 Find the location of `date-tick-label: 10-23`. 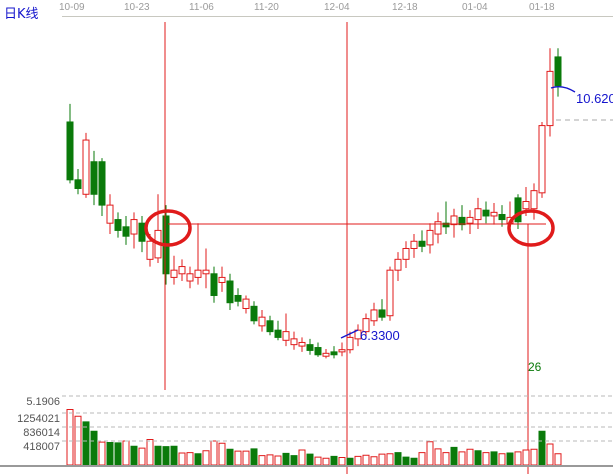

date-tick-label: 10-23 is located at coordinates (137, 7).